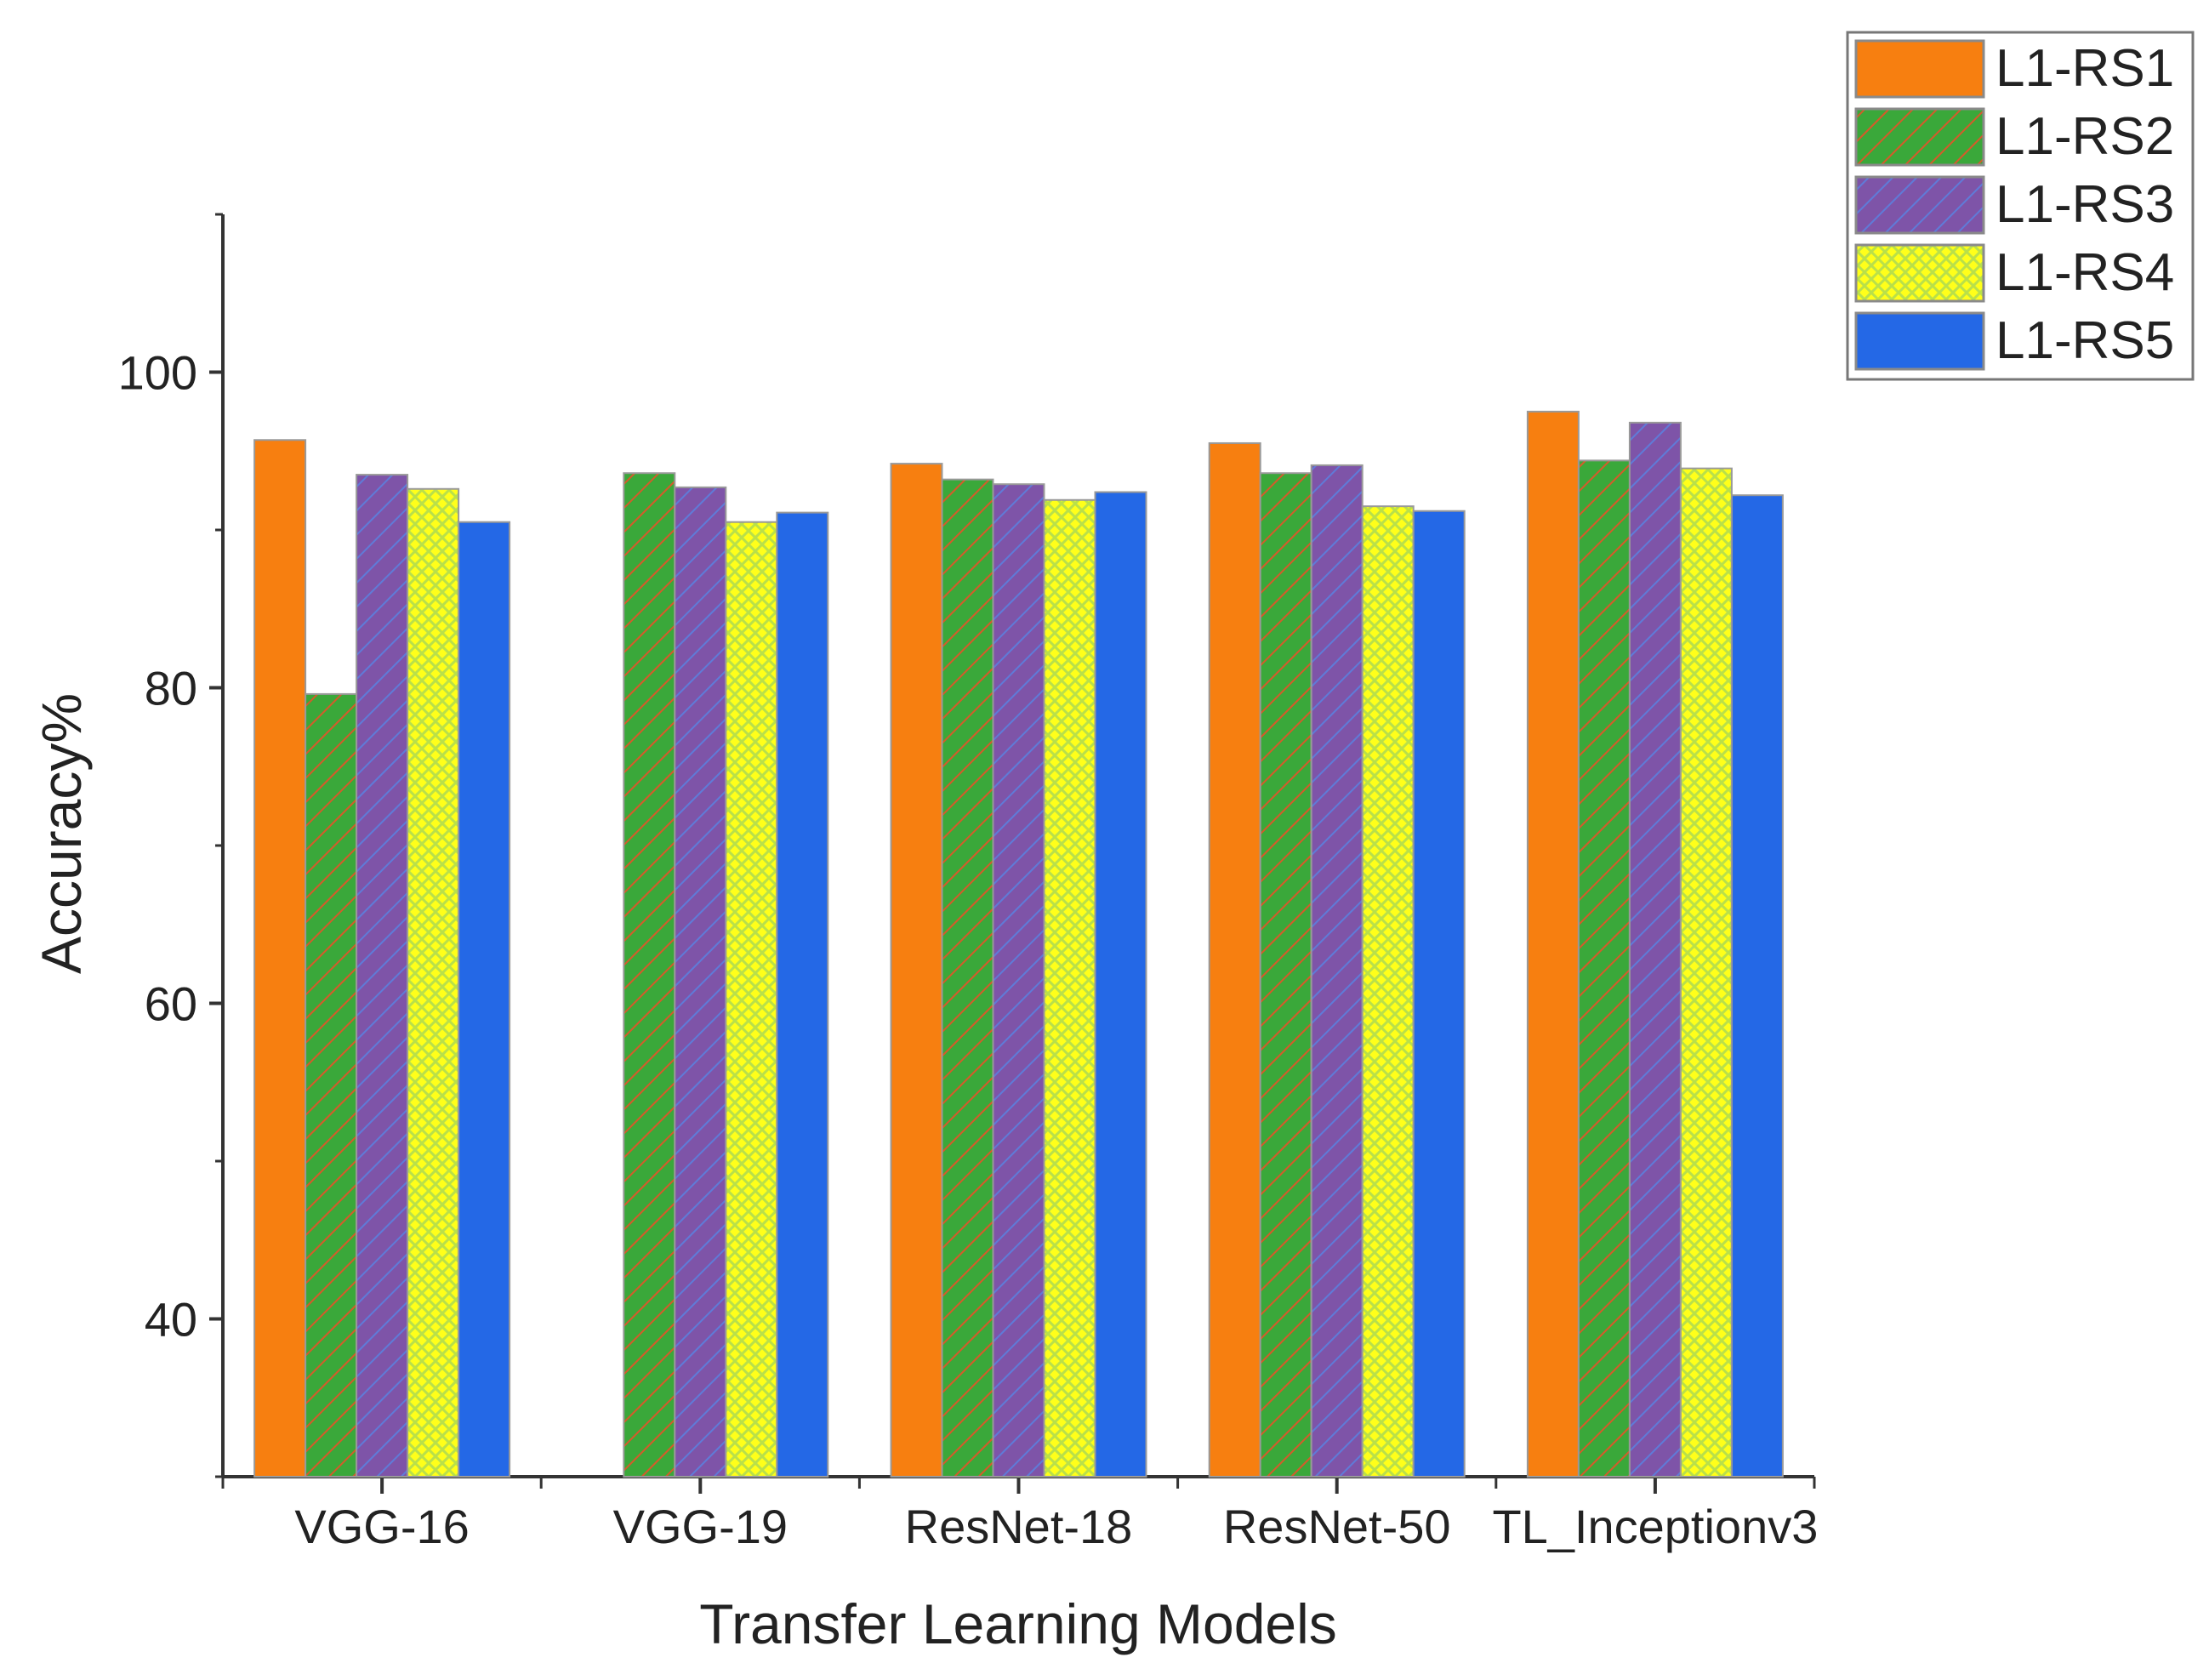  Describe the element at coordinates (381, 1526) in the screenshot. I see `x-tick-label: VGG-16` at that location.